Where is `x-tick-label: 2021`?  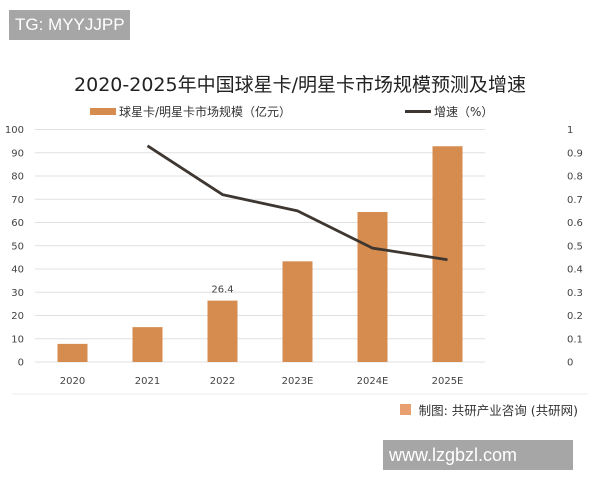
x-tick-label: 2021 is located at coordinates (147, 381).